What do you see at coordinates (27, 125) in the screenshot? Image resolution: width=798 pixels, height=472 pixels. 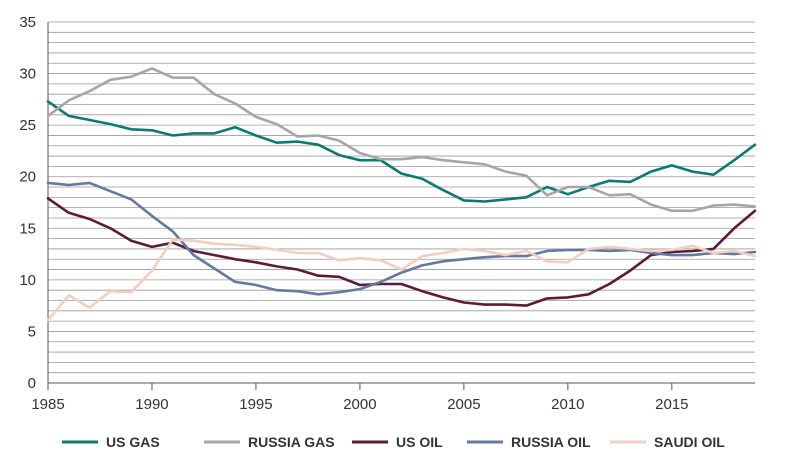 I see `y-tick-label: 25` at bounding box center [27, 125].